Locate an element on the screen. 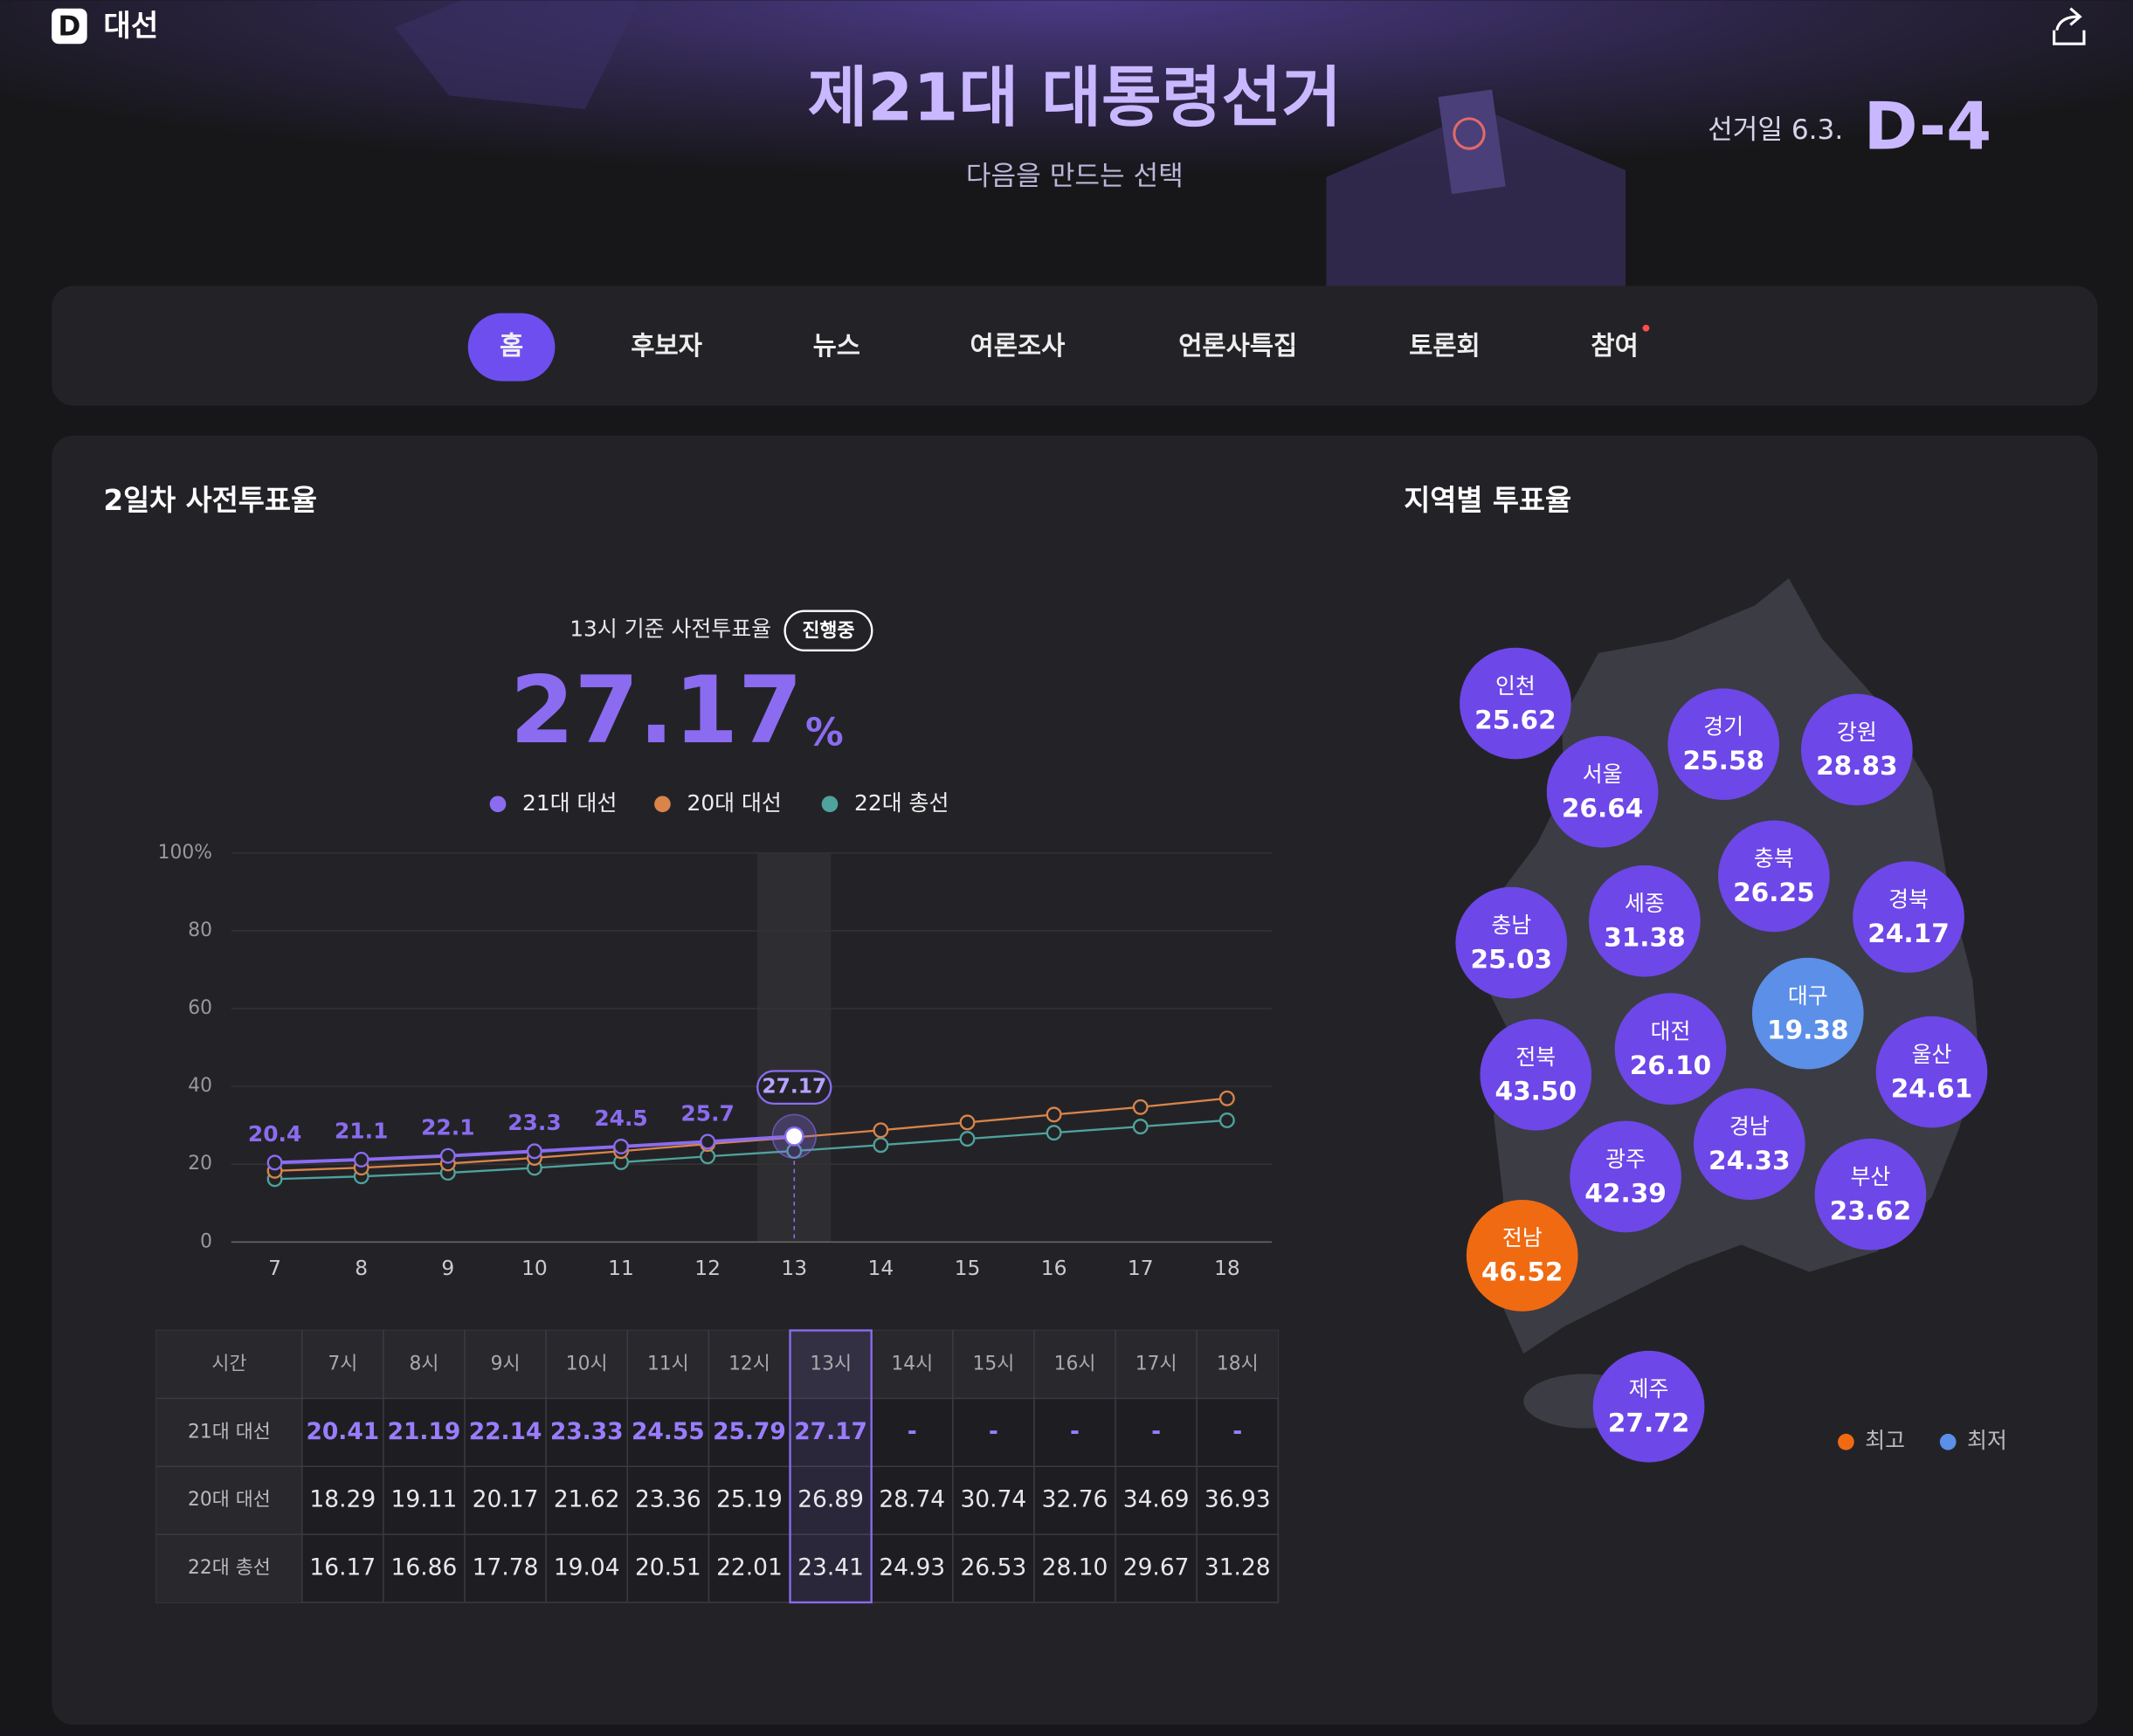 The height and width of the screenshot is (1736, 2133). table-cell: 36.93 is located at coordinates (1238, 1499).